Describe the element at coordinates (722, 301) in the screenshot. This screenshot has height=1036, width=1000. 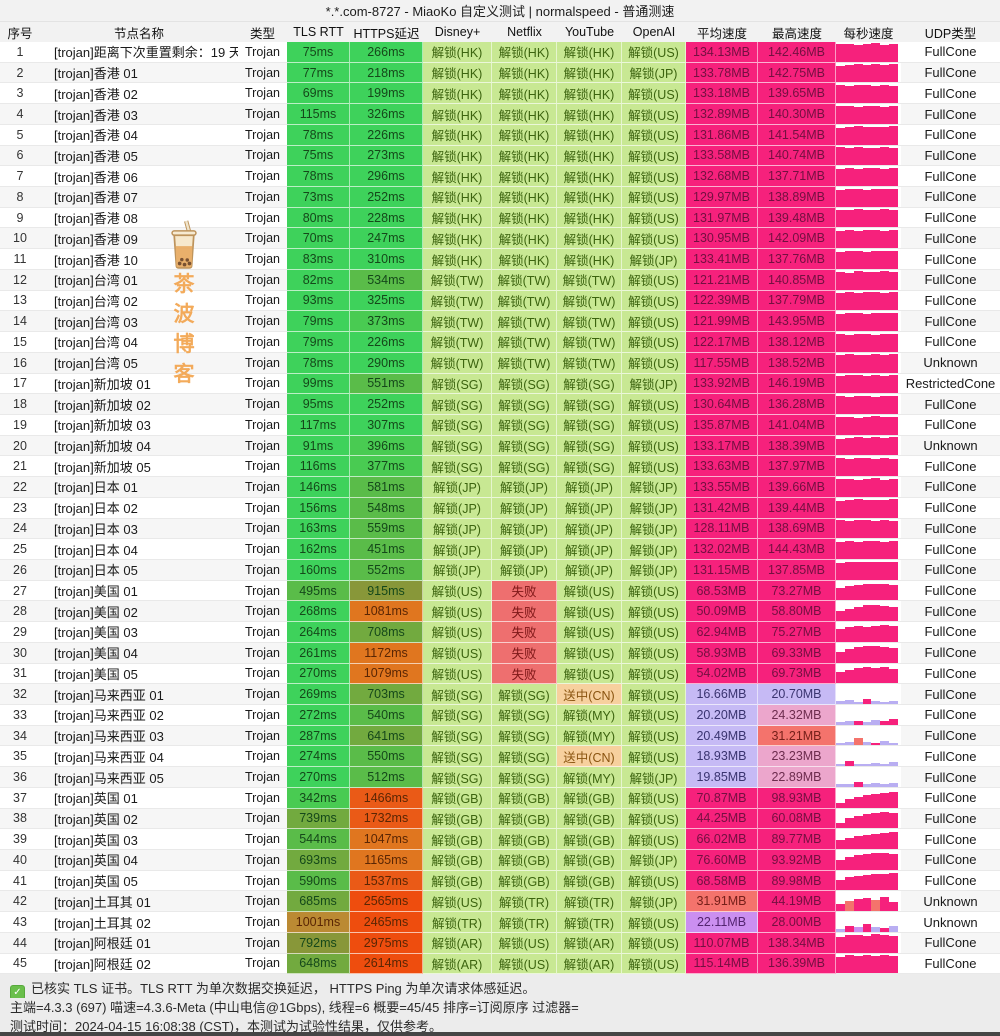
I see `cell-avg-speed: 122.39MB` at that location.